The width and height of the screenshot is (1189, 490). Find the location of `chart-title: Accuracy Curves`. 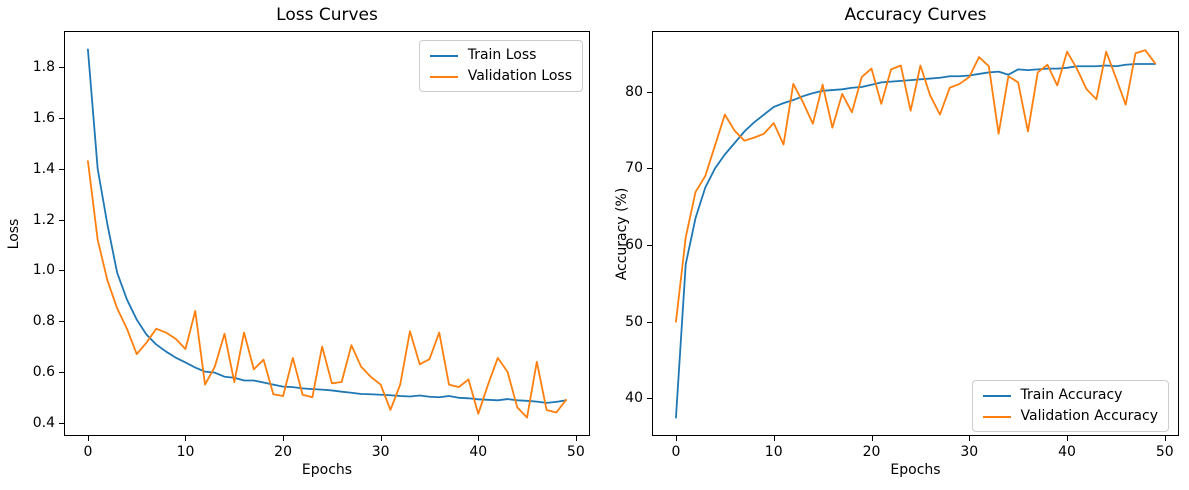

chart-title: Accuracy Curves is located at coordinates (915, 15).